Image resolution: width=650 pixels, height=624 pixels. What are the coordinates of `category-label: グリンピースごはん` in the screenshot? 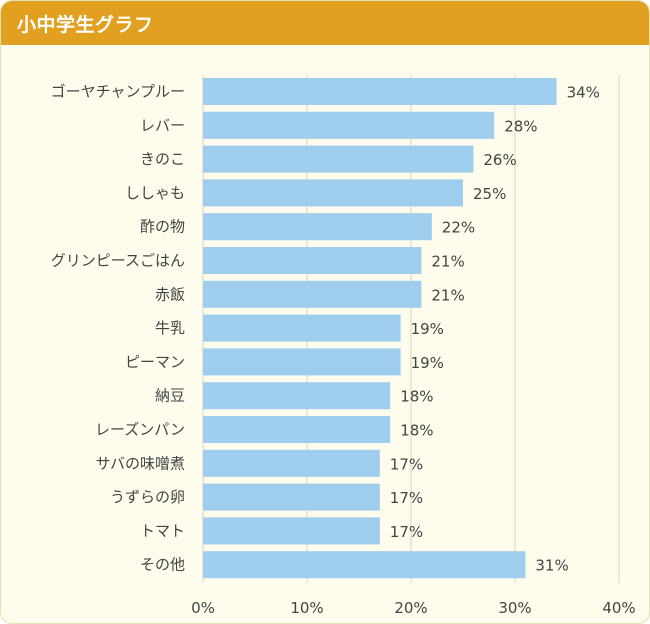 It's located at (118, 261).